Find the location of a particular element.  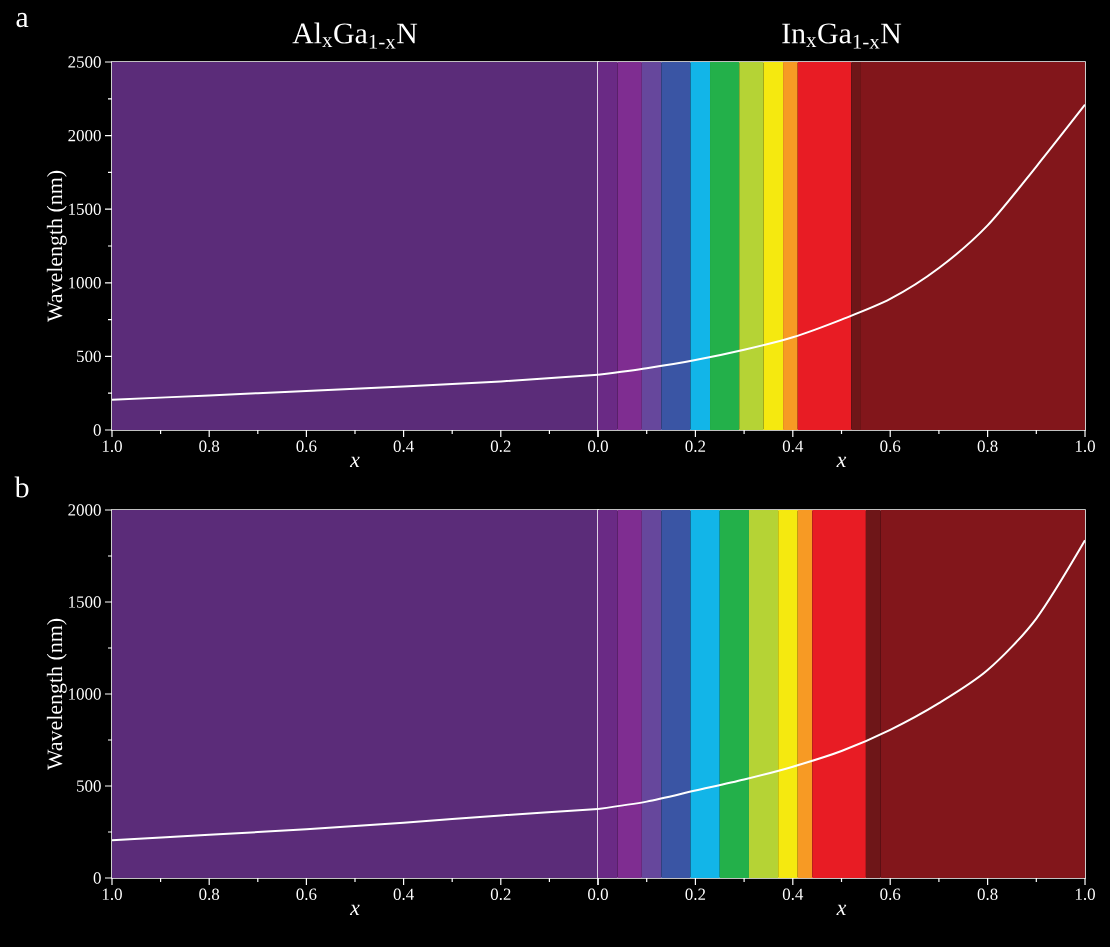

text: a is located at coordinates (22, 20).